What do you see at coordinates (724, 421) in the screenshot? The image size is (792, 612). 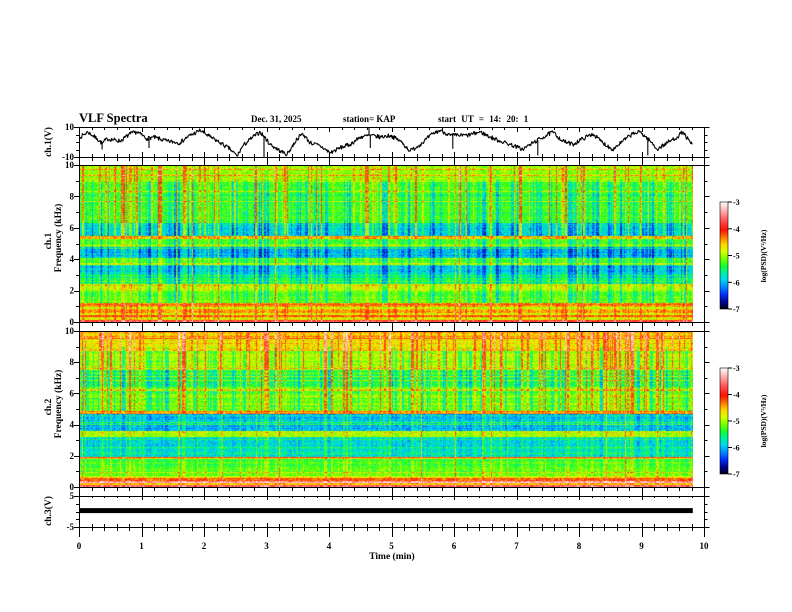 I see `ch2-colorbar` at bounding box center [724, 421].